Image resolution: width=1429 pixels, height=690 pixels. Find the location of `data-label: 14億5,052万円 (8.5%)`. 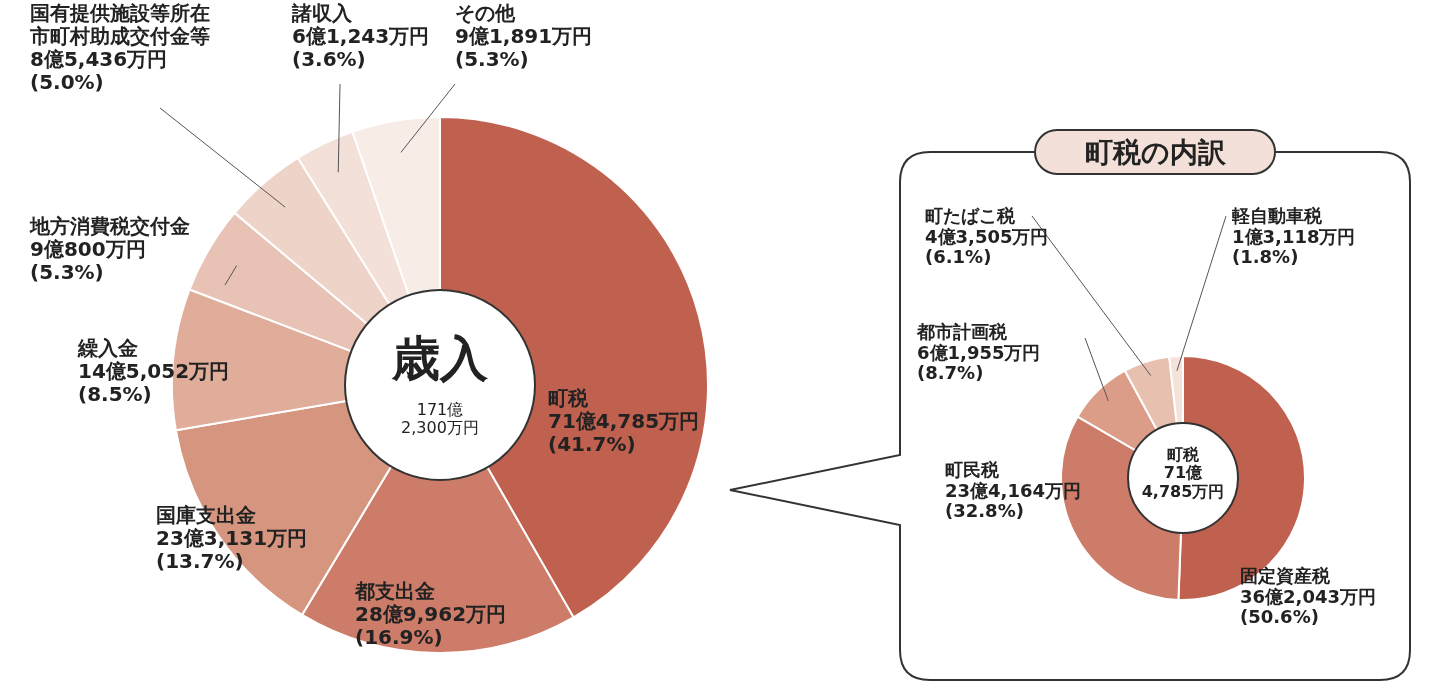

data-label: 14億5,052万円 (8.5%) is located at coordinates (154, 382).